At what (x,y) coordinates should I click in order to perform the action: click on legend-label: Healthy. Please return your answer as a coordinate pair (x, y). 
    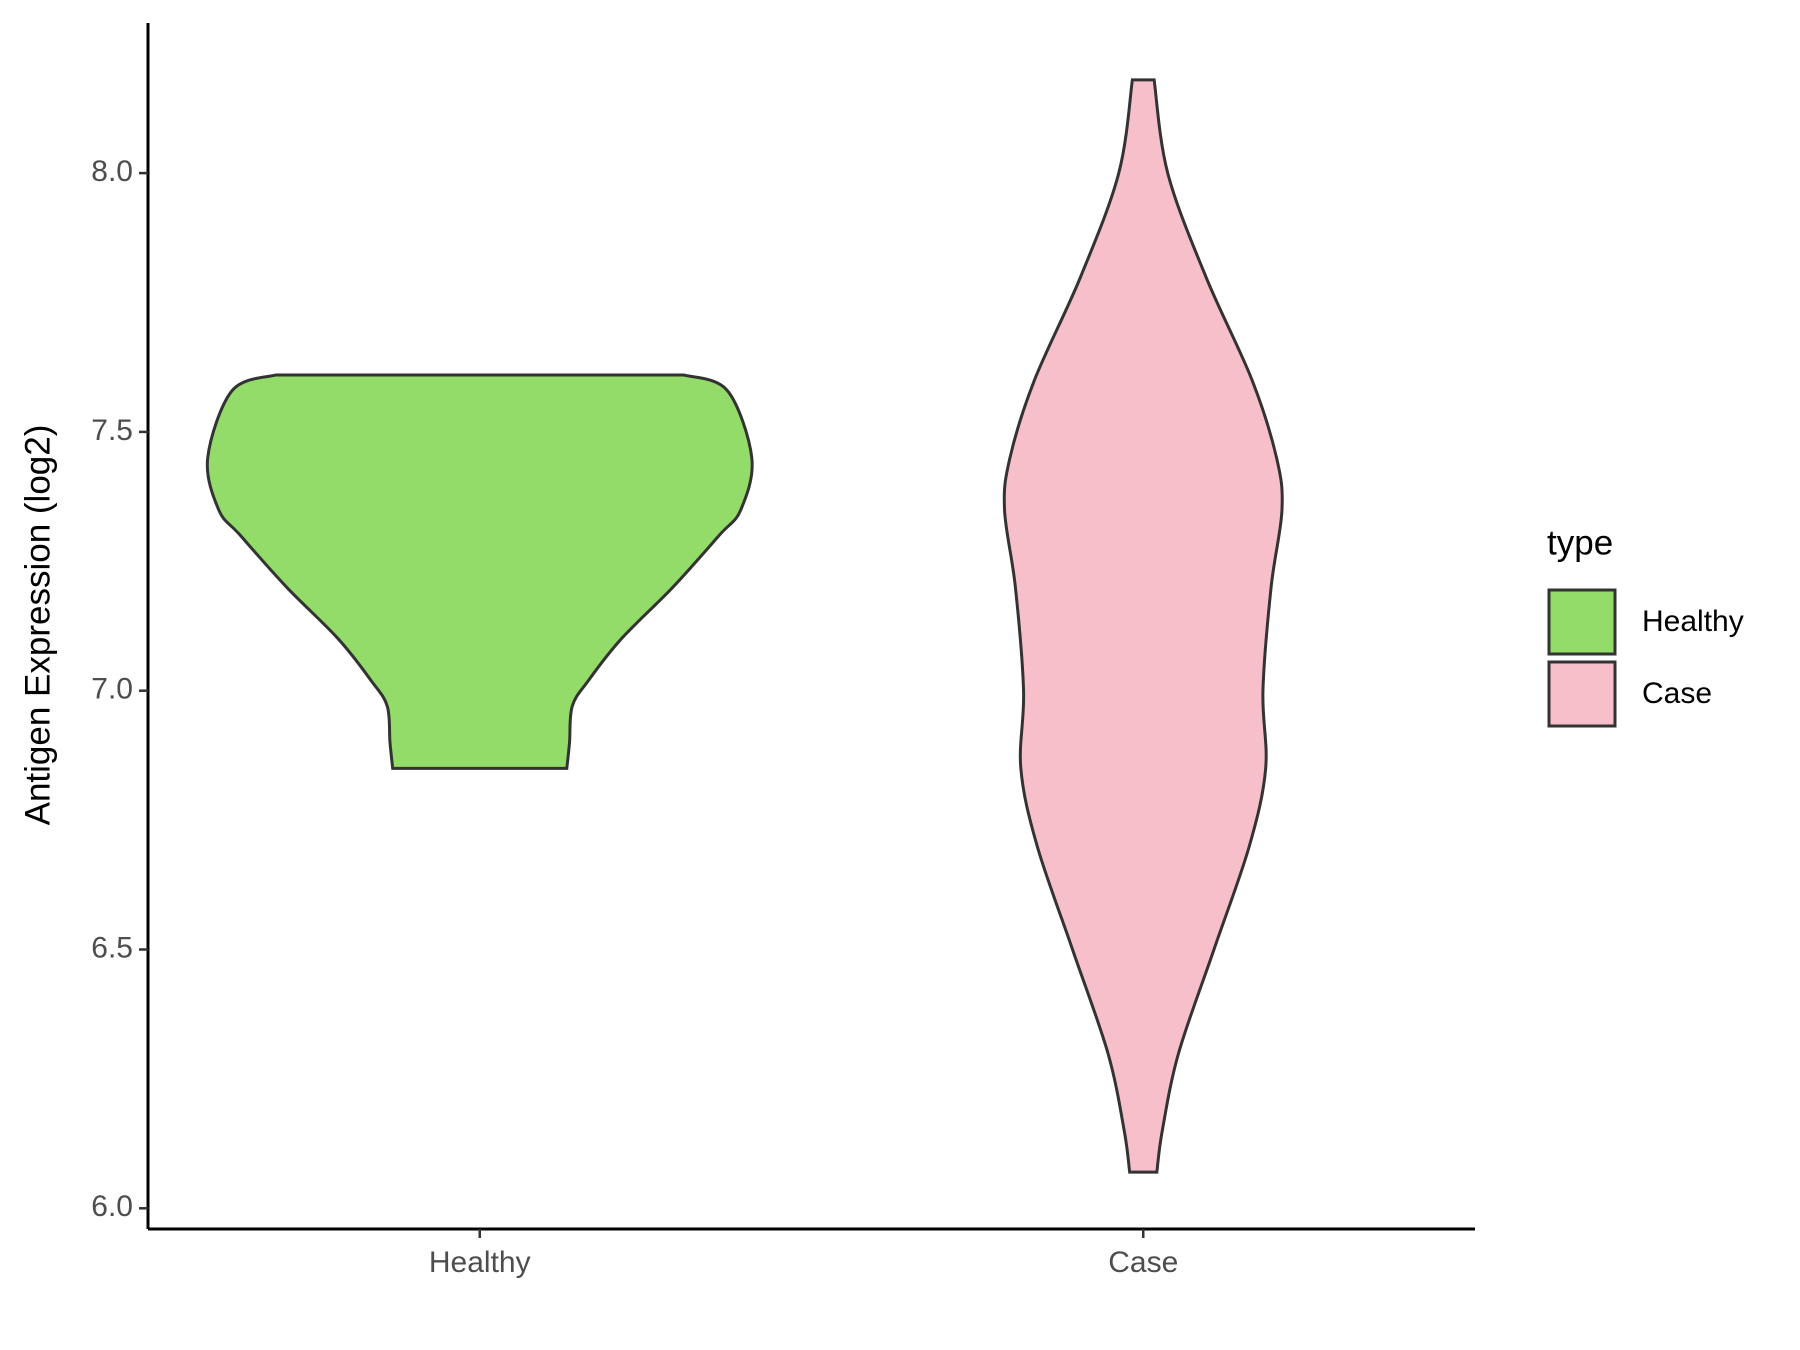
    Looking at the image, I should click on (1693, 621).